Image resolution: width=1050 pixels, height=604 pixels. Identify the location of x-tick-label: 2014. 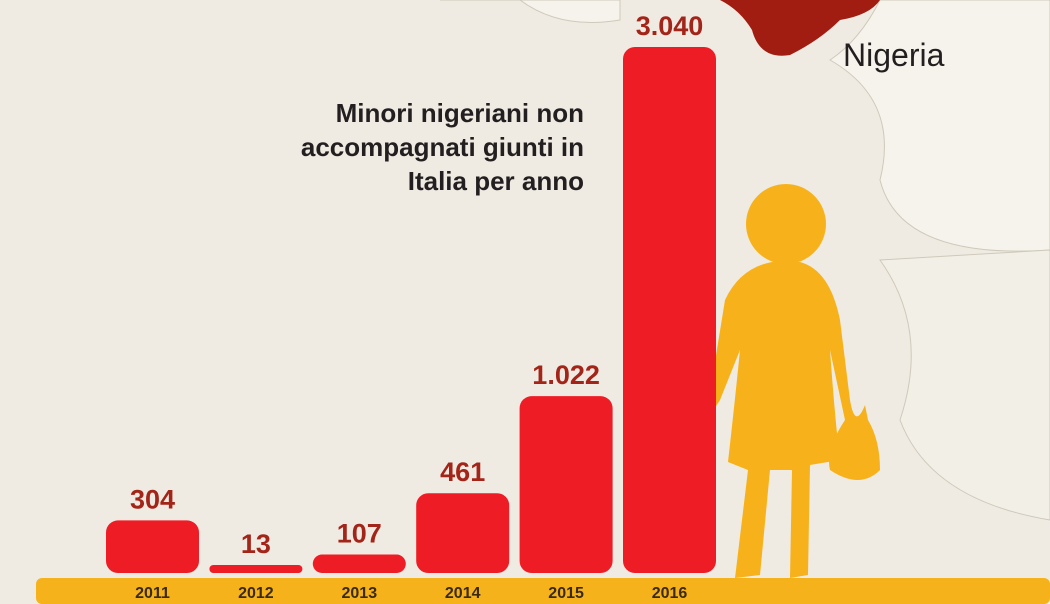
(463, 593).